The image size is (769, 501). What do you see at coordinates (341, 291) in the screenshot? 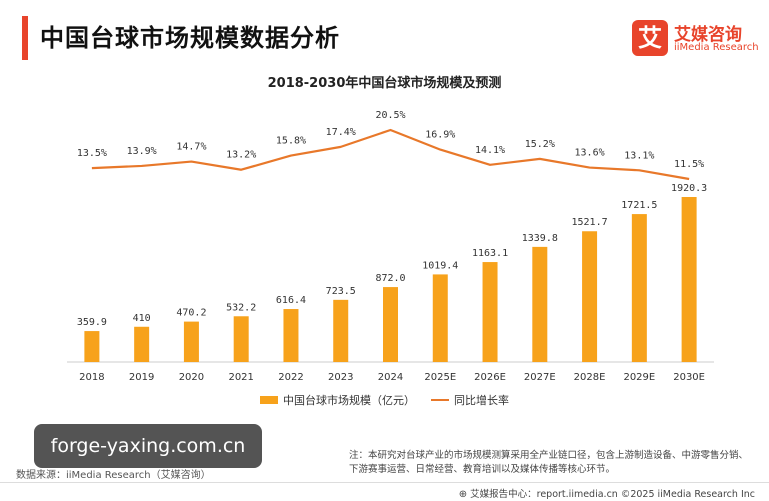
I see `bar-label-2023: 723.5` at bounding box center [341, 291].